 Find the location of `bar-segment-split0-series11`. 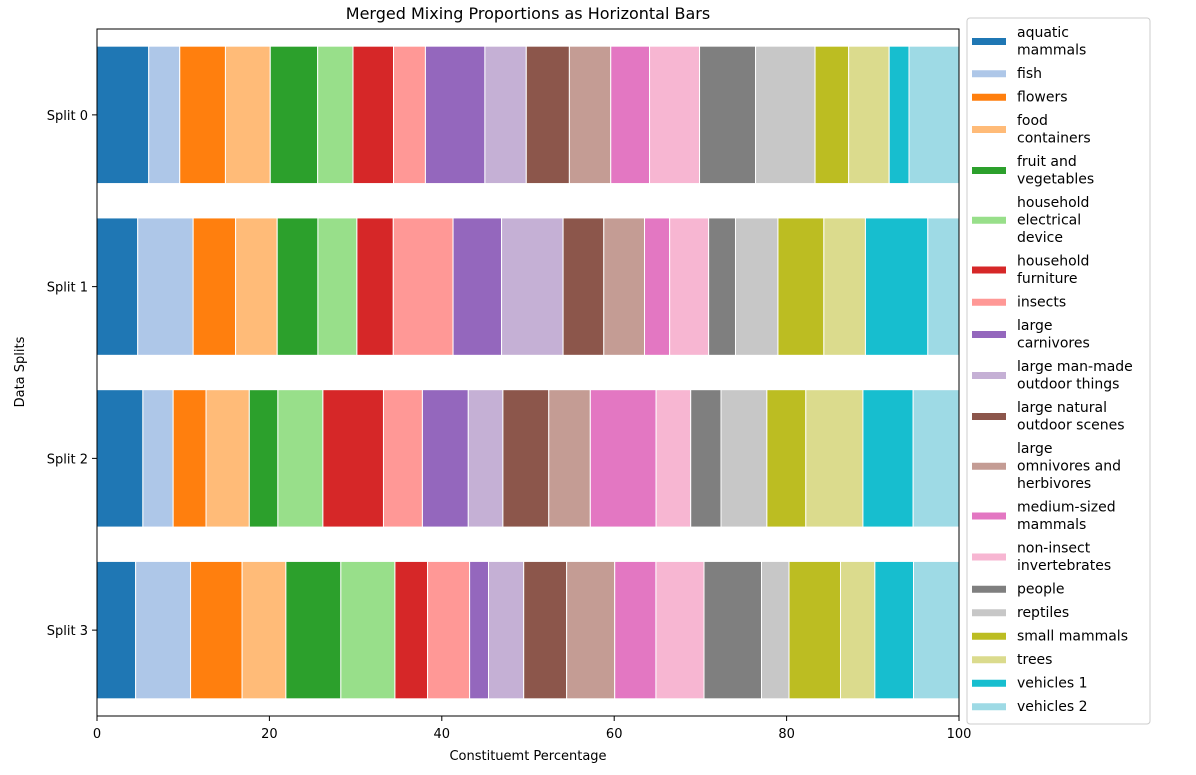

bar-segment-split0-series11 is located at coordinates (590, 115).